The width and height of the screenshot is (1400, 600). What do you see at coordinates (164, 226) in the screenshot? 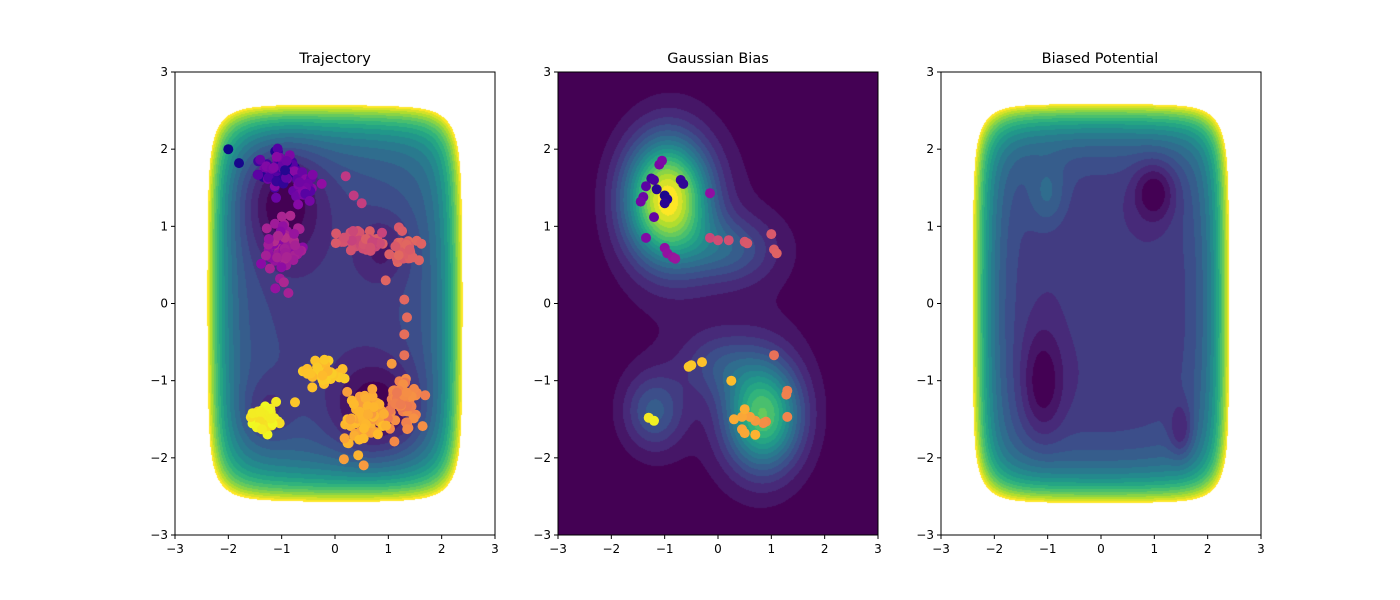
I see `y-tick-label: 1` at bounding box center [164, 226].